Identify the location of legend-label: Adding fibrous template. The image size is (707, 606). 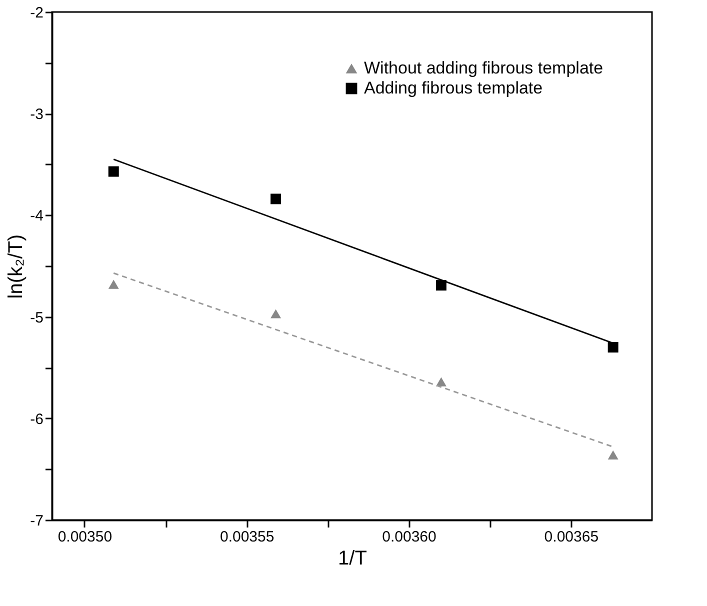
(453, 88).